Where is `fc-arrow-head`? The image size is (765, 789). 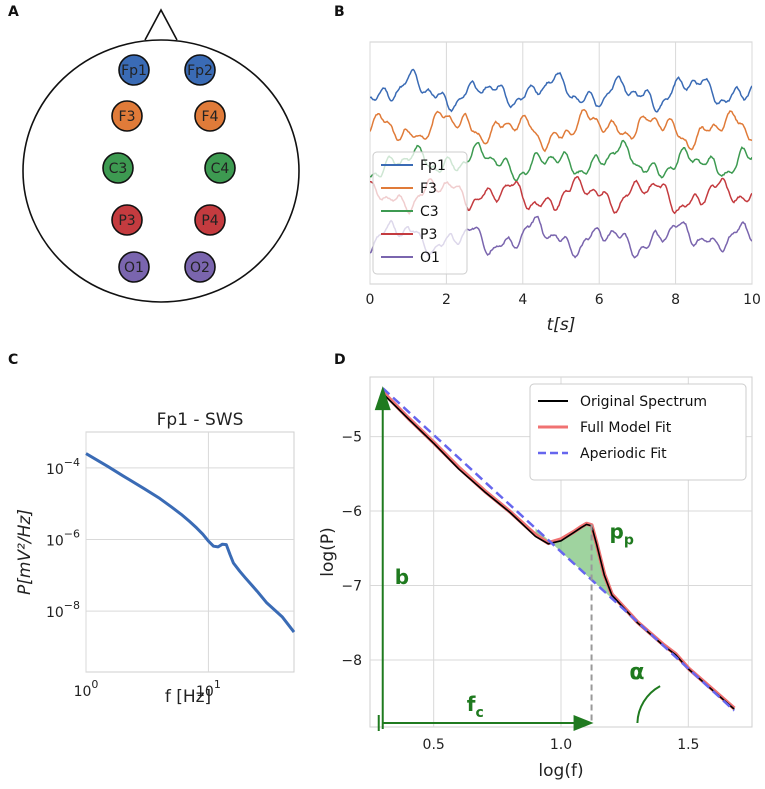 fc-arrow-head is located at coordinates (583, 723).